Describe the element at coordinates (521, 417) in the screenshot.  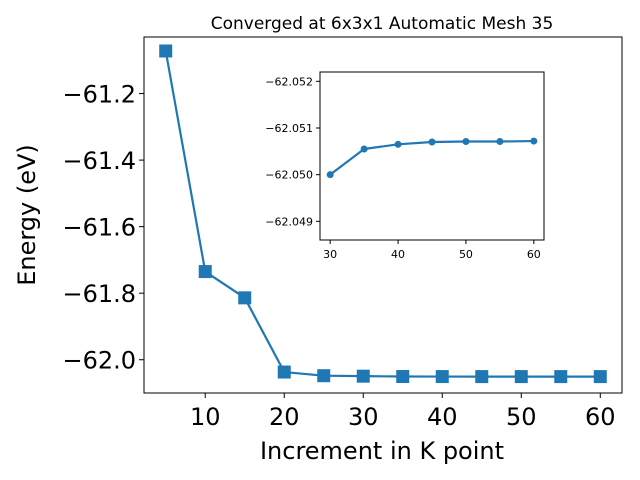
I see `main-x-tick-label: 50` at that location.